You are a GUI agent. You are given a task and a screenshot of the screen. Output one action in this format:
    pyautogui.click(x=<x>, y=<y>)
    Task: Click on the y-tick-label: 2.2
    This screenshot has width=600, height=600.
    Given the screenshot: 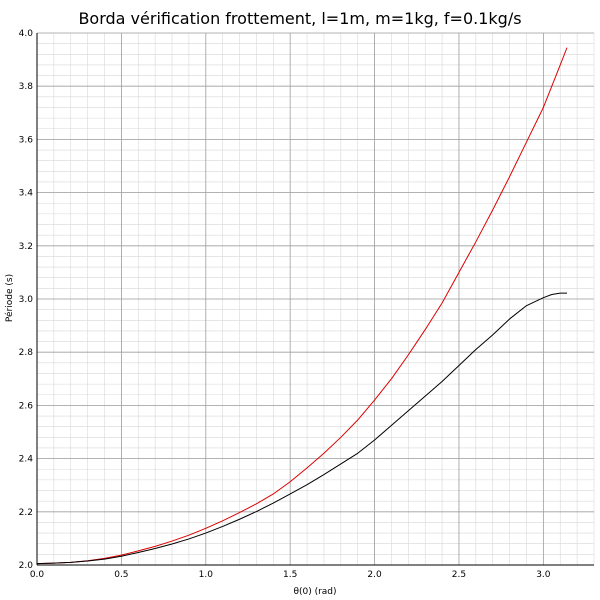 What is the action you would take?
    pyautogui.click(x=26, y=513)
    